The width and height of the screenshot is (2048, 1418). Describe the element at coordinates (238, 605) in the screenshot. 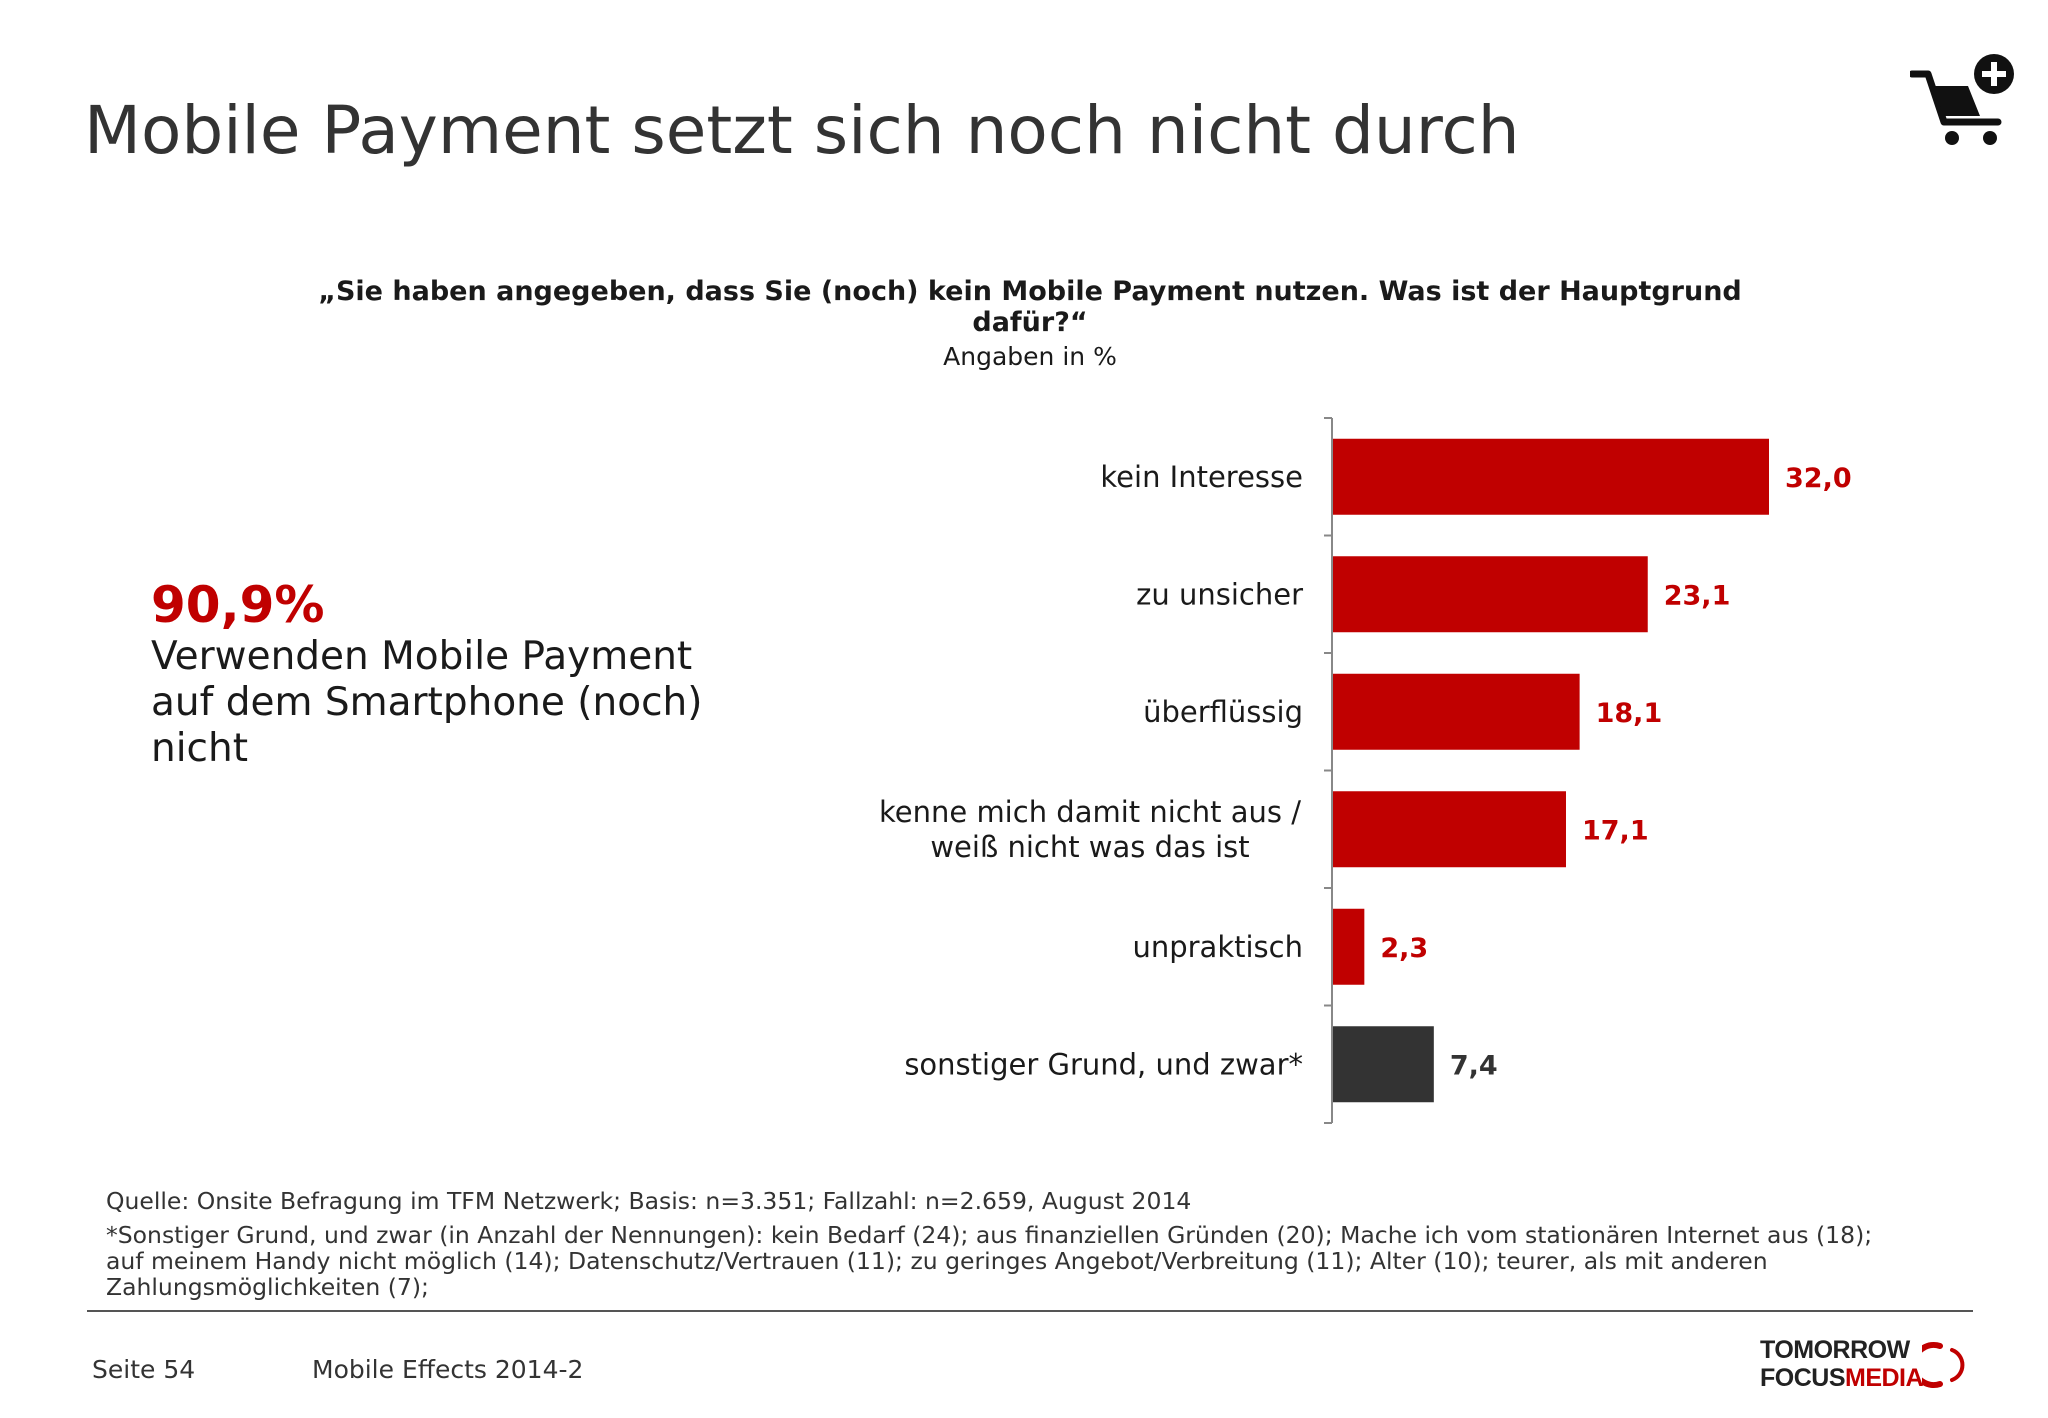

I see `highlight-value: 90,9%` at that location.